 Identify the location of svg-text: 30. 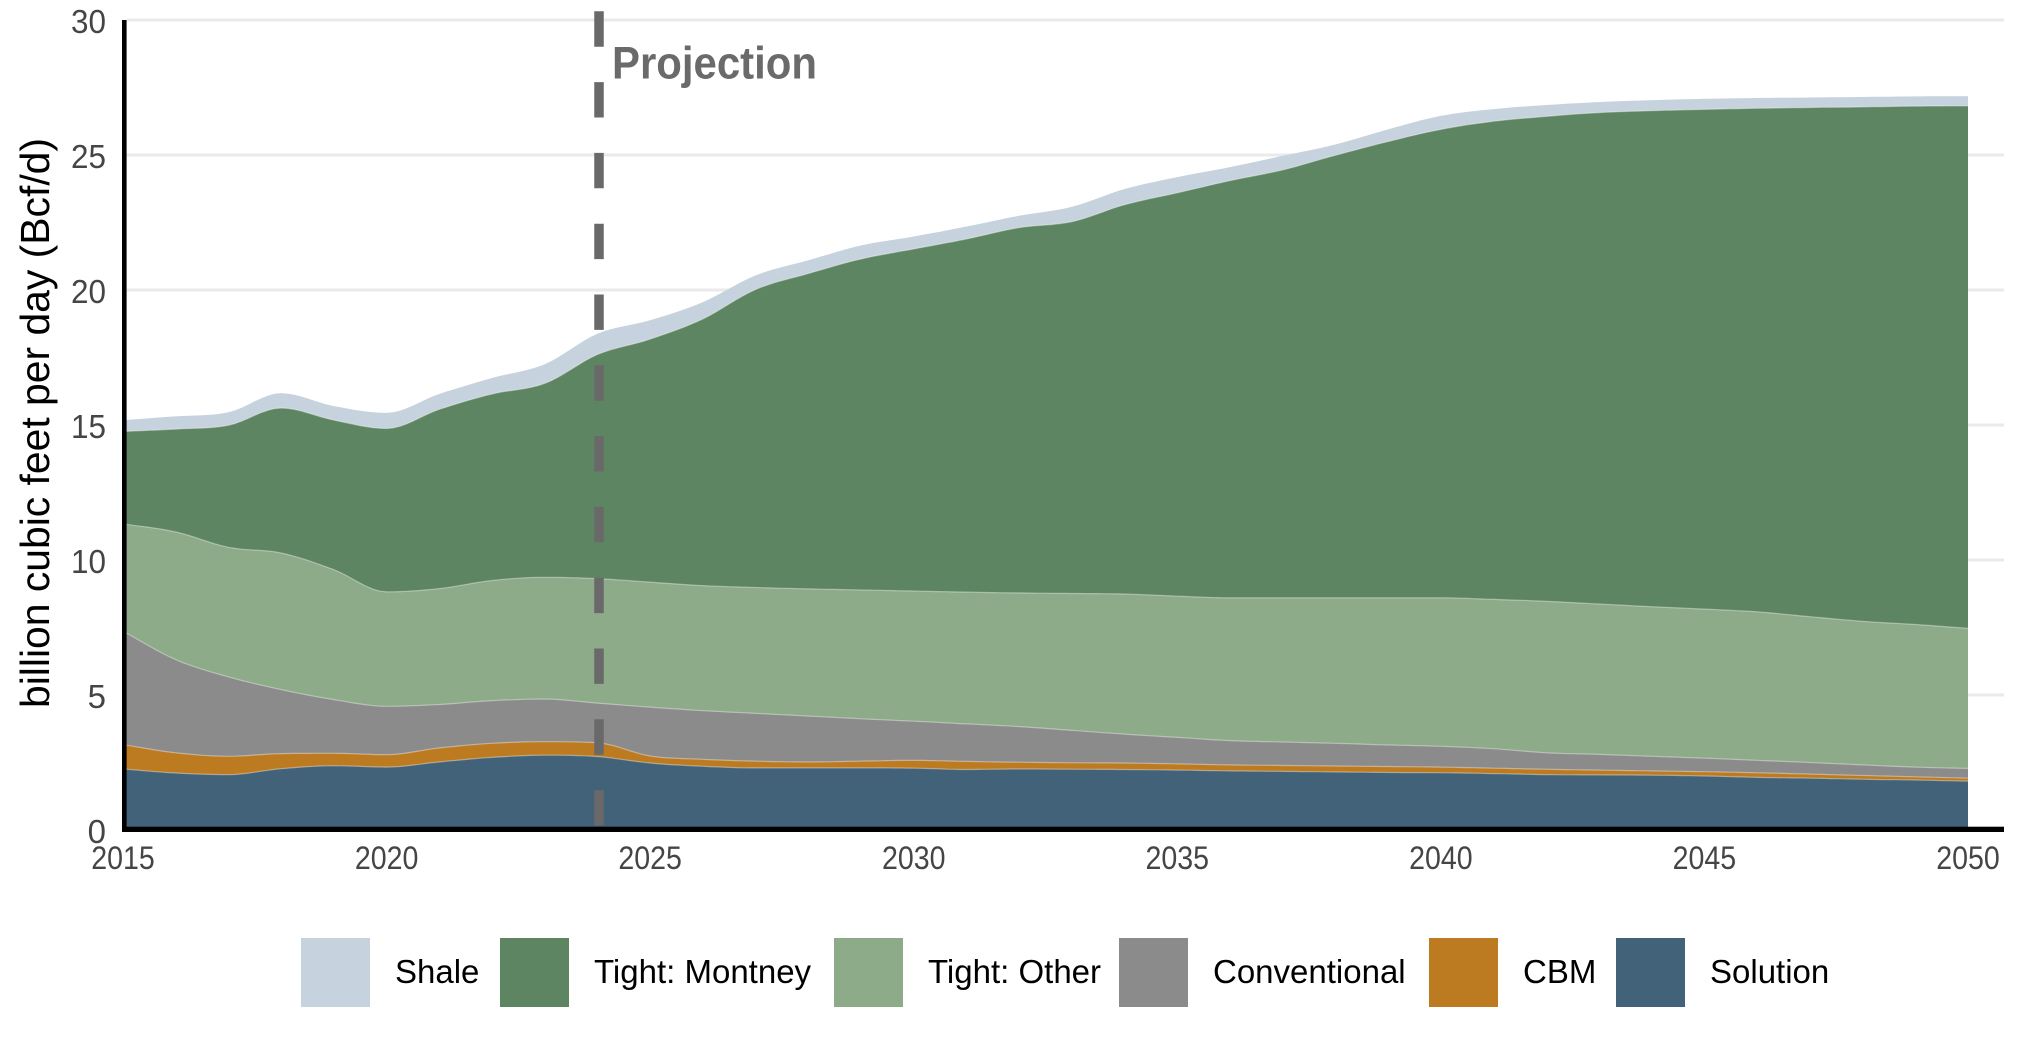
(88, 21).